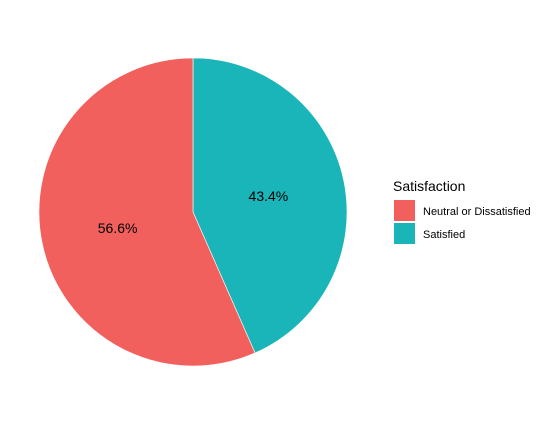  What do you see at coordinates (118, 228) in the screenshot?
I see `slice-label-neutral-or-dissatisfied: 56.6%` at bounding box center [118, 228].